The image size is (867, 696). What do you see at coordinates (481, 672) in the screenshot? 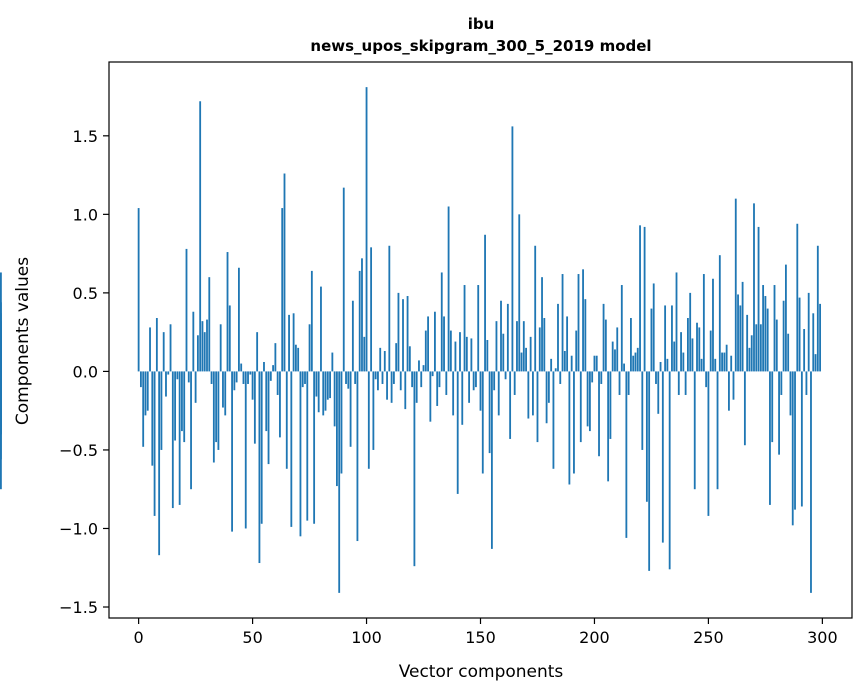
I see `x-axis-label: Vector components` at bounding box center [481, 672].